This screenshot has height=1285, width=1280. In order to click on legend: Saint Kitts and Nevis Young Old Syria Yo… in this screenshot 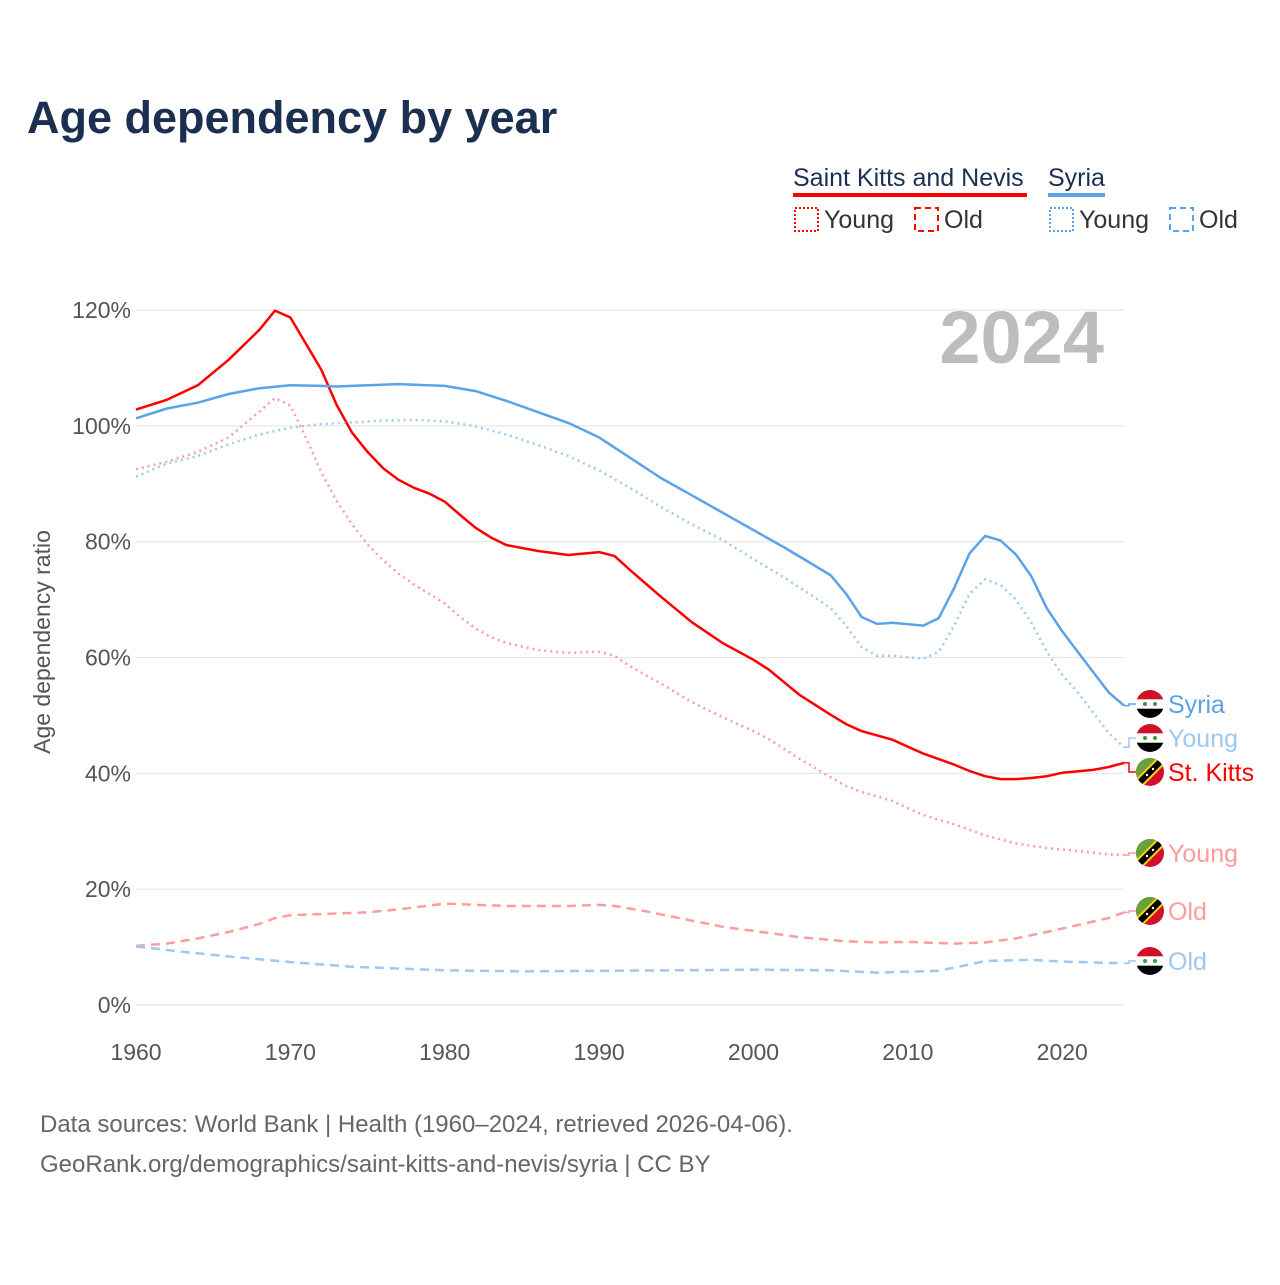, I will do `click(1015, 199)`.